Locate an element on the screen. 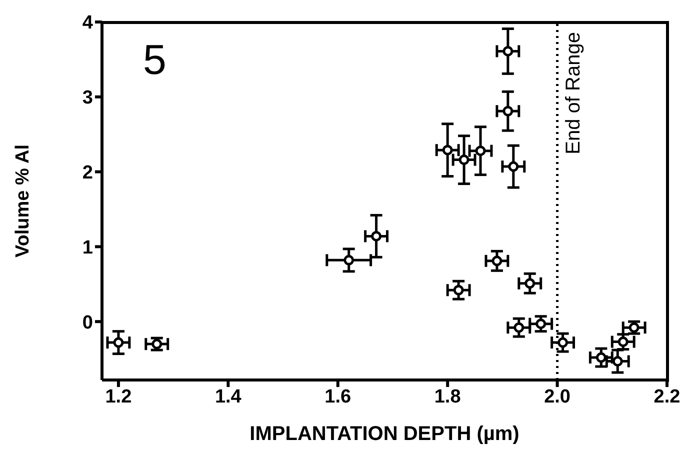  y-axis-title: Volume % Al is located at coordinates (23, 201).